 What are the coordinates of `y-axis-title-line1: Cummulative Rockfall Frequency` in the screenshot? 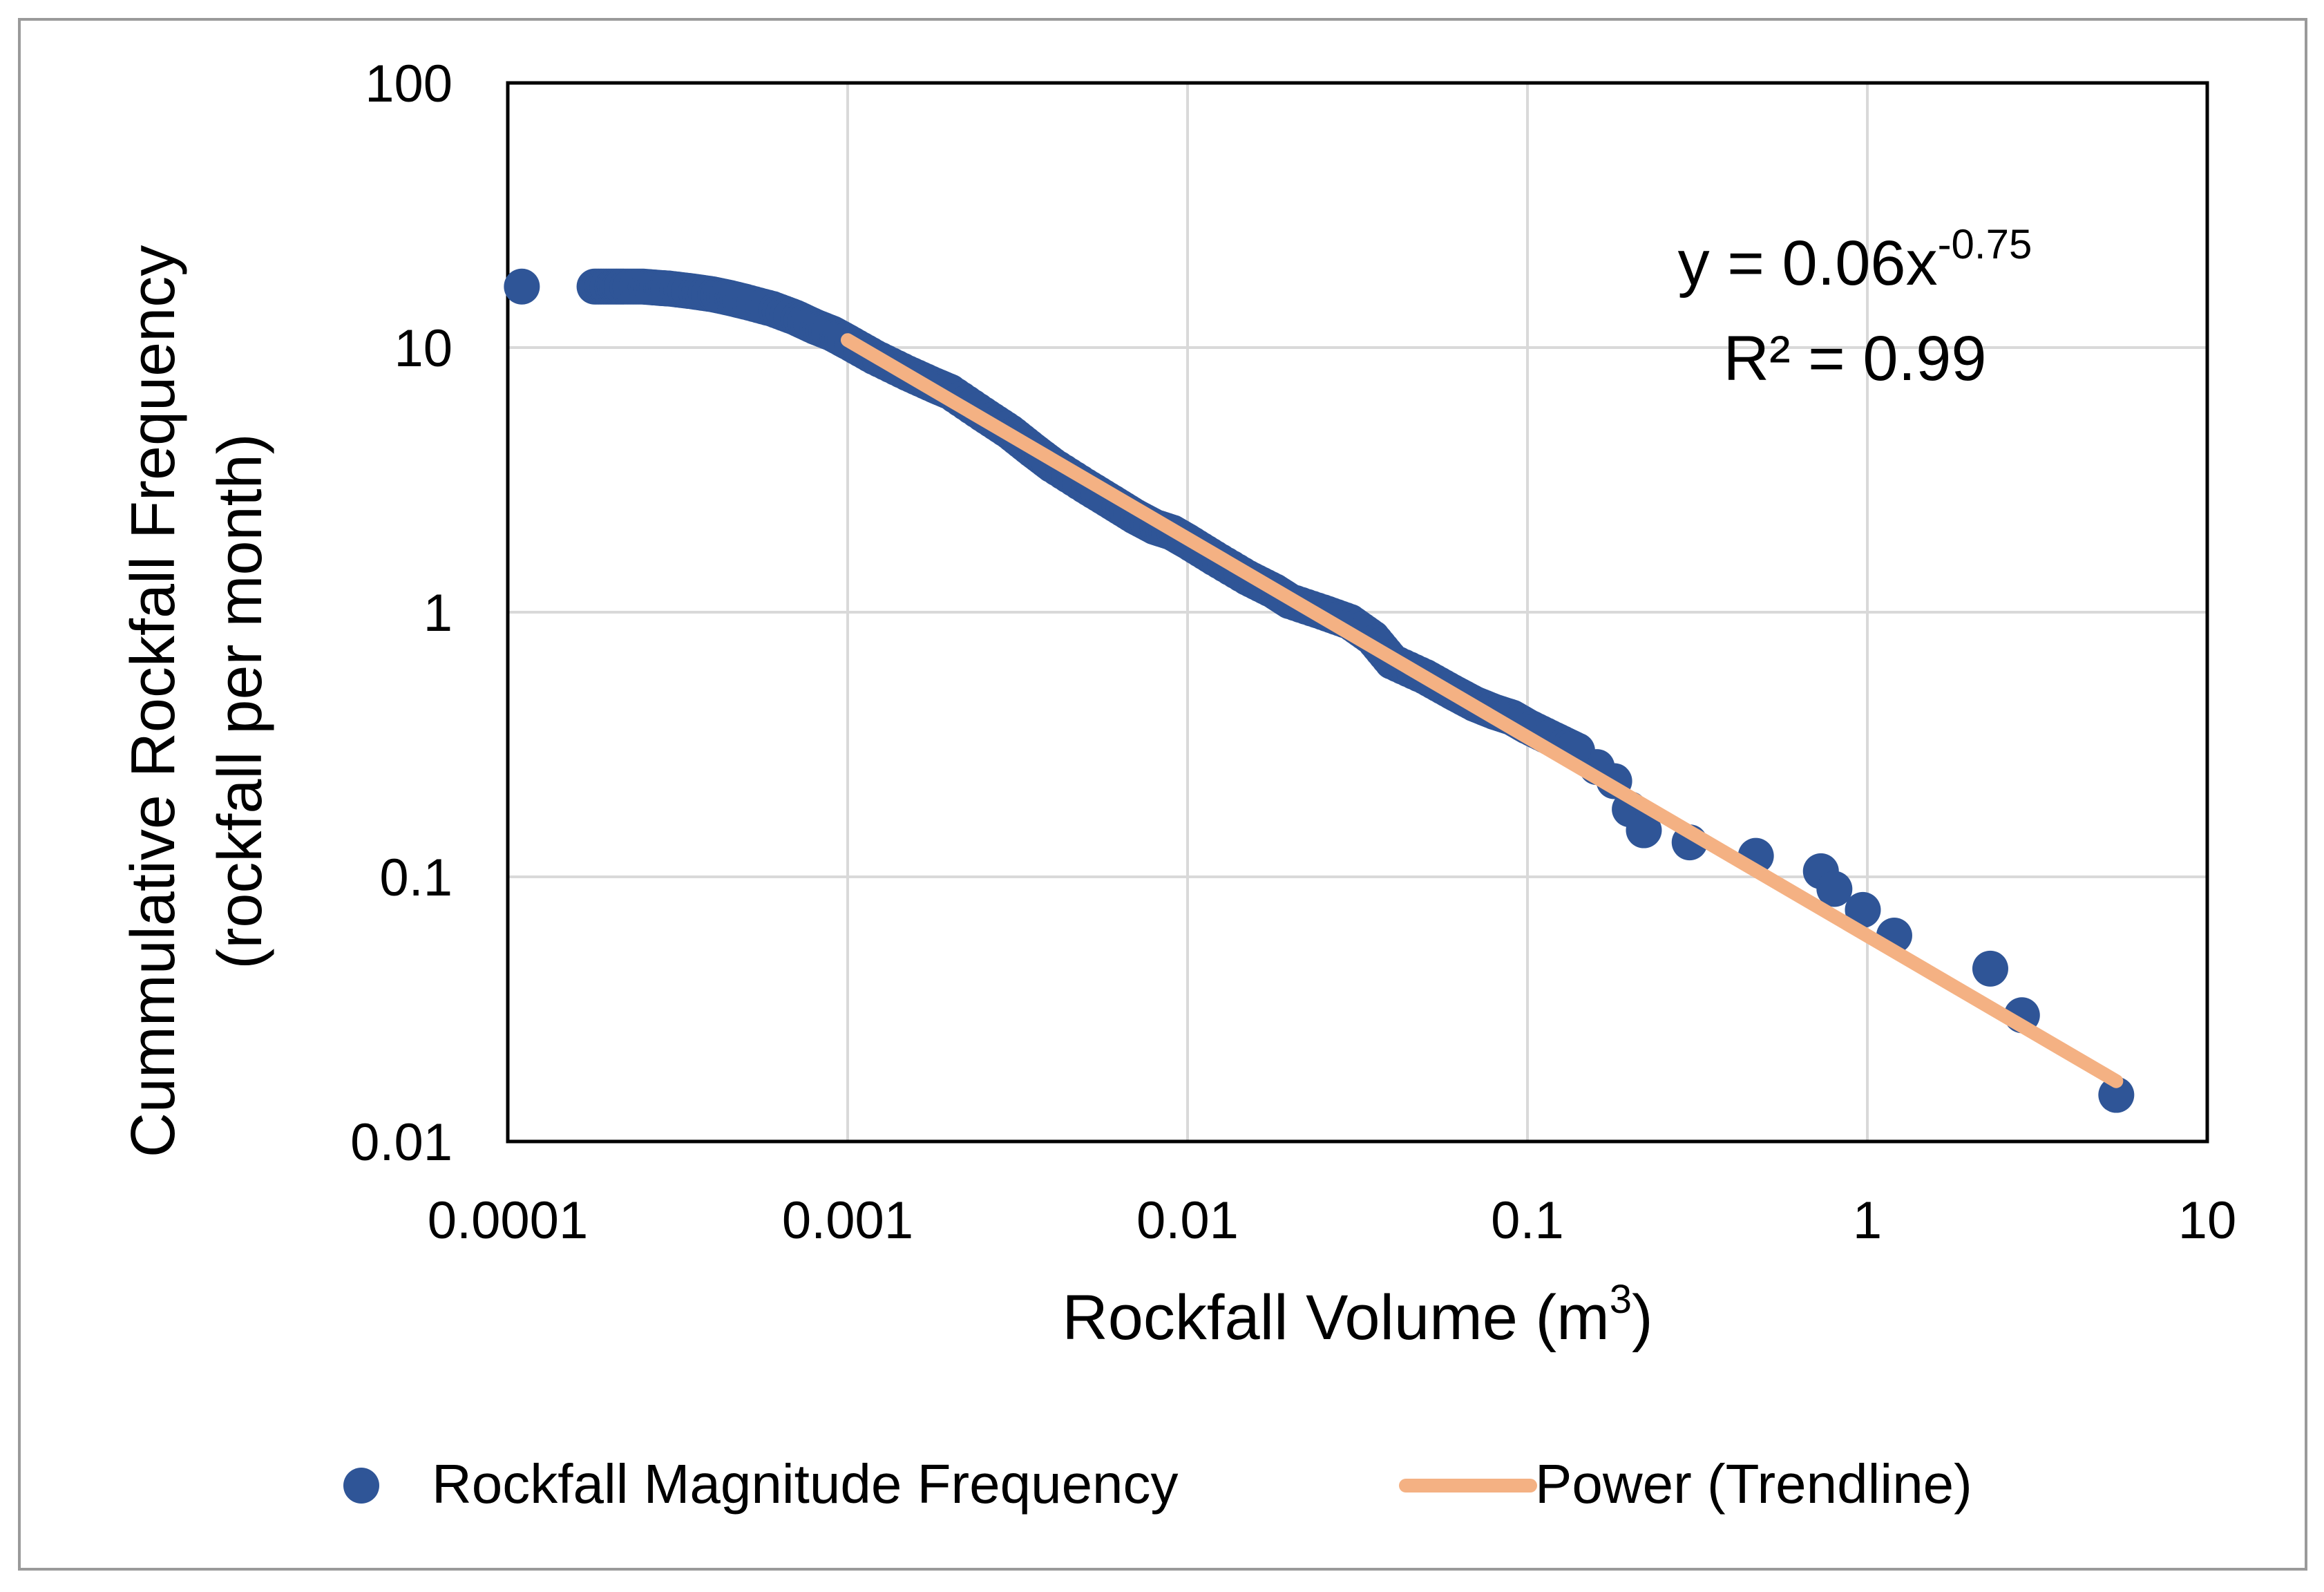 It's located at (153, 701).